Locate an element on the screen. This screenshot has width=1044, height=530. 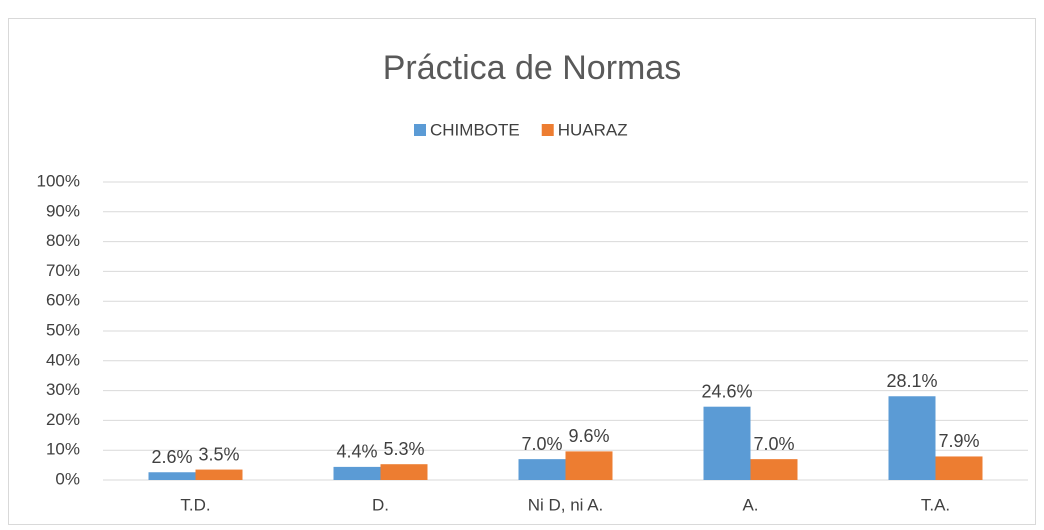
data-label: 7.9% is located at coordinates (958, 441).